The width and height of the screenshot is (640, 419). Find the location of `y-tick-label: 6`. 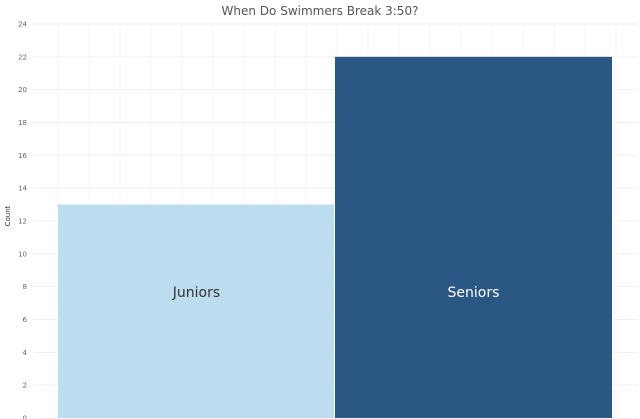

y-tick-label: 6 is located at coordinates (25, 320).